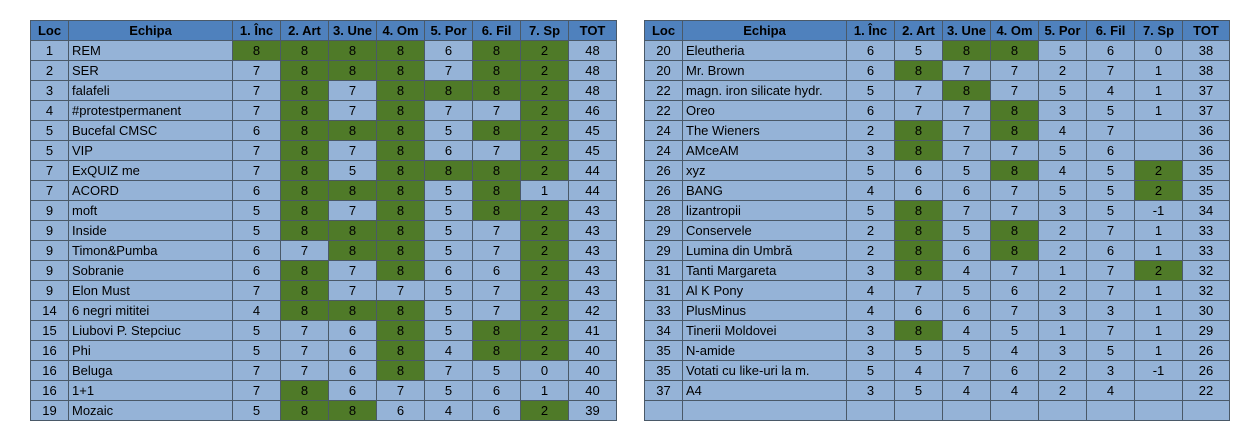  Describe the element at coordinates (49, 310) in the screenshot. I see `rank-cell: 14` at that location.